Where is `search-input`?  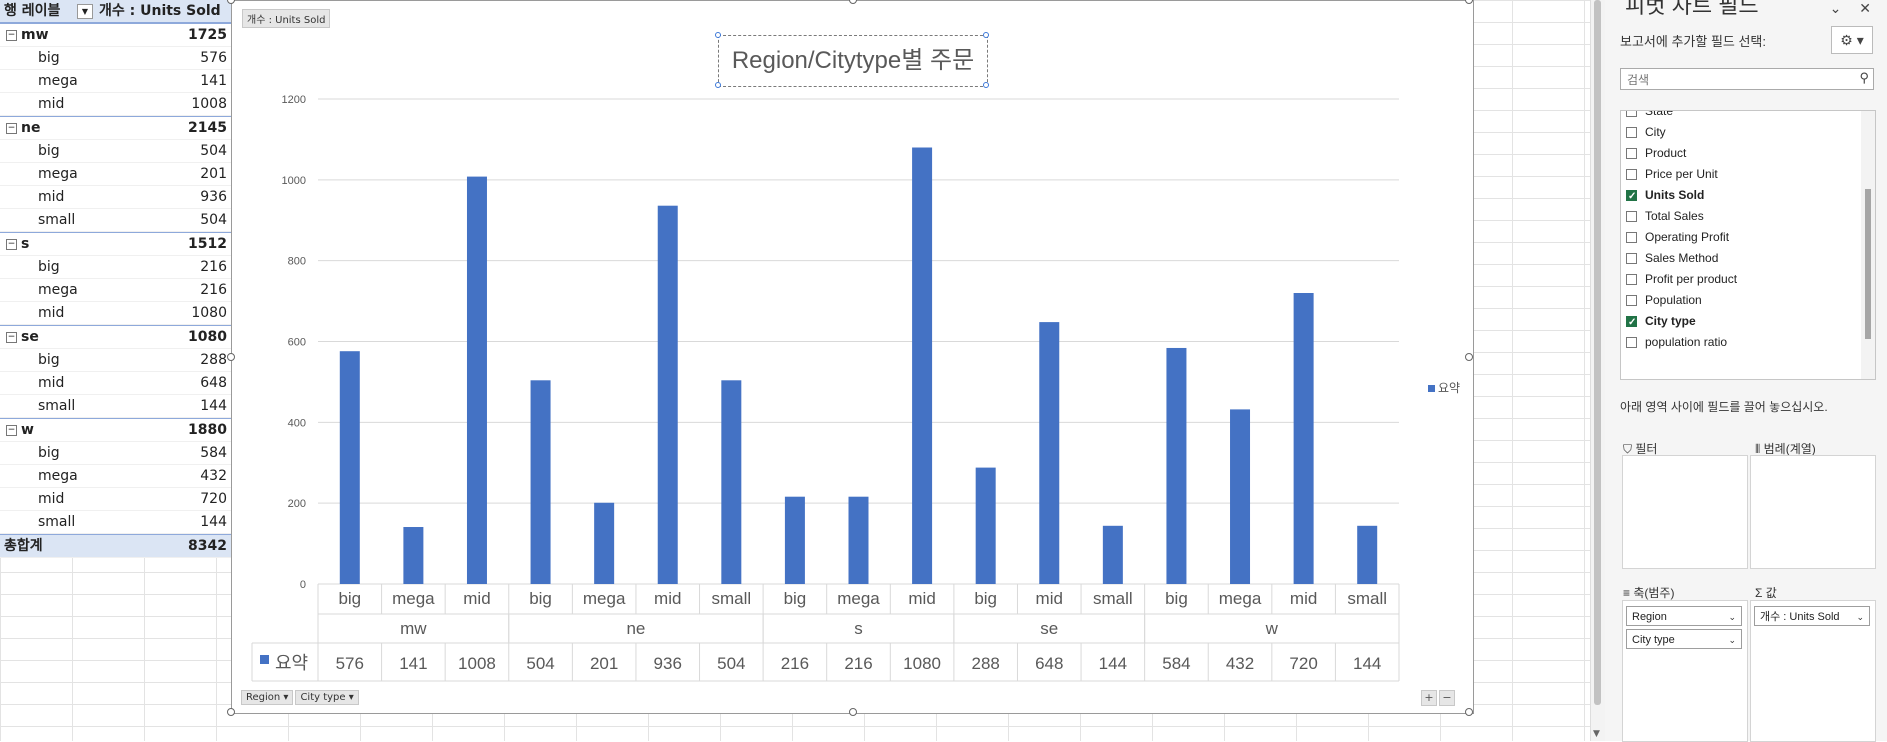
search-input is located at coordinates (1734, 80).